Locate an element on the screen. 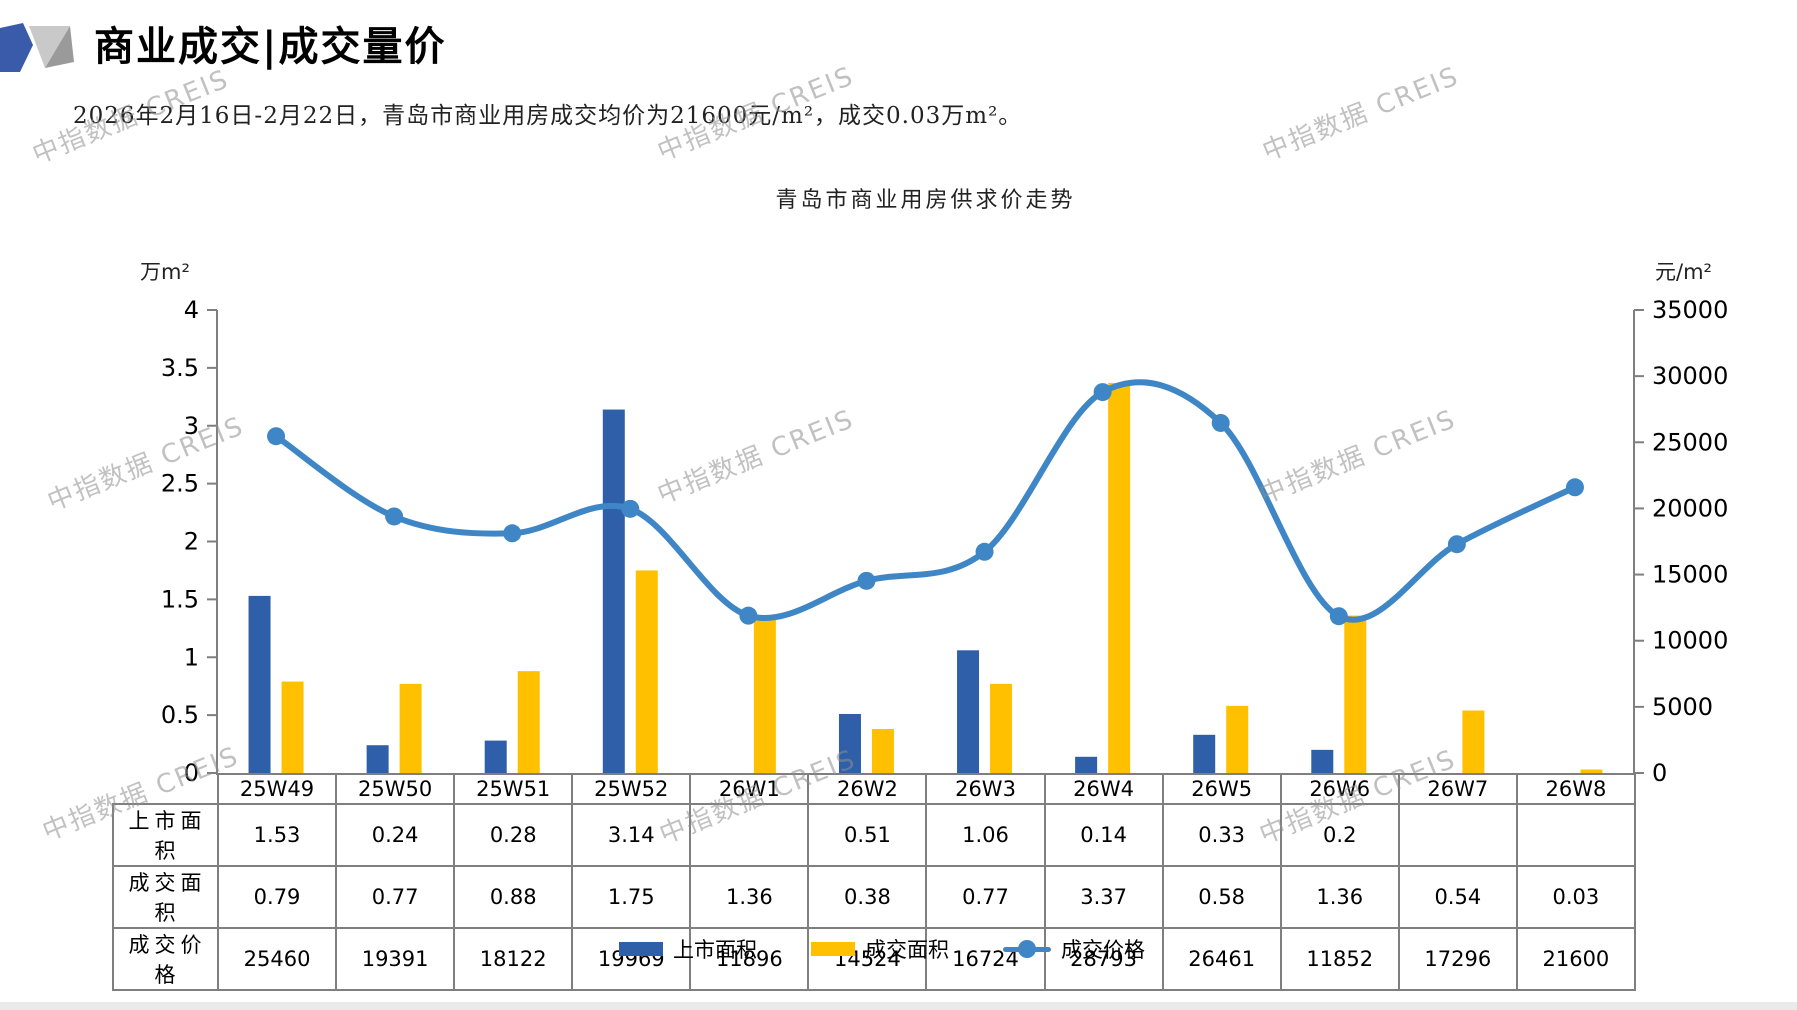 The width and height of the screenshot is (1797, 1010). table-cell: 0.03 is located at coordinates (1575, 897).